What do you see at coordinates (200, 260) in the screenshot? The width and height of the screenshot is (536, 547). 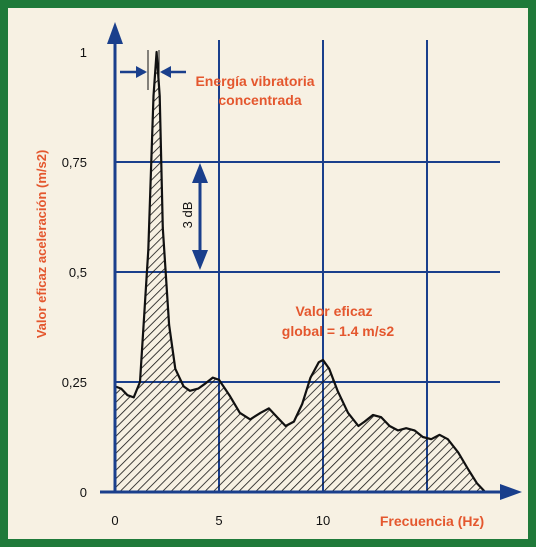 I see `arrow-down-icon` at bounding box center [200, 260].